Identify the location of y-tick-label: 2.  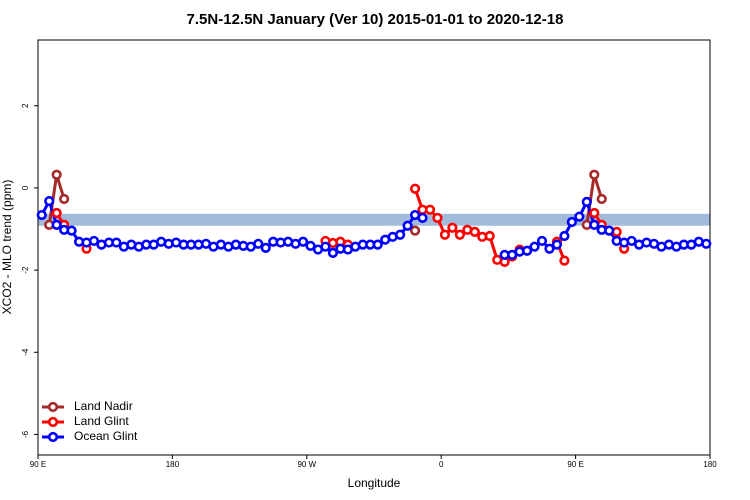
(25, 105).